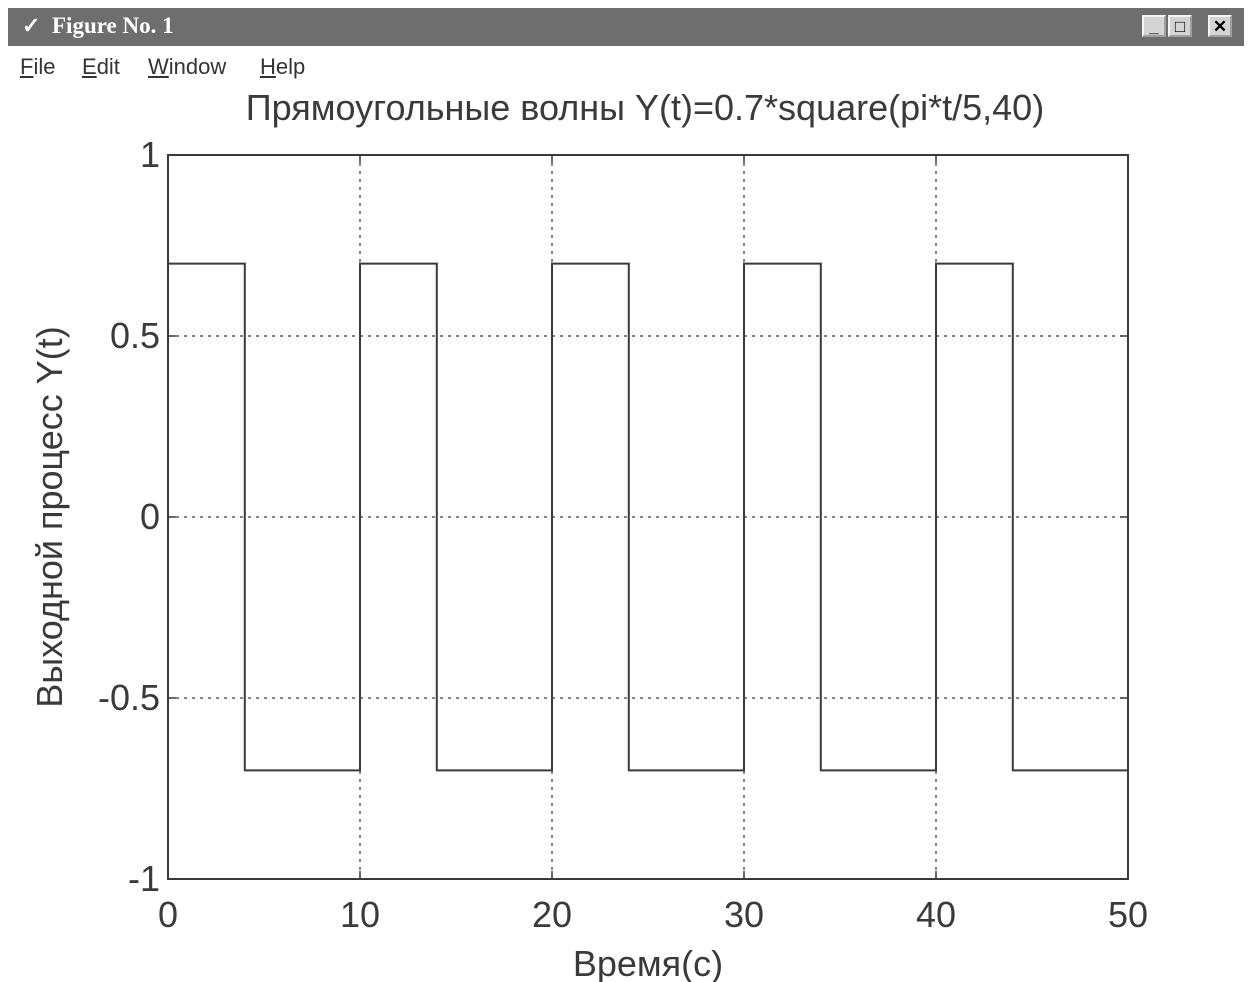  I want to click on figure-icon: ✓, so click(31, 25).